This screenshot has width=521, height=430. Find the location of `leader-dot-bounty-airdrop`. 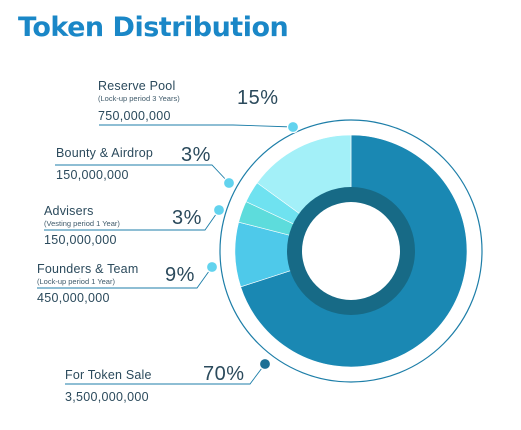

leader-dot-bounty-airdrop is located at coordinates (229, 183).